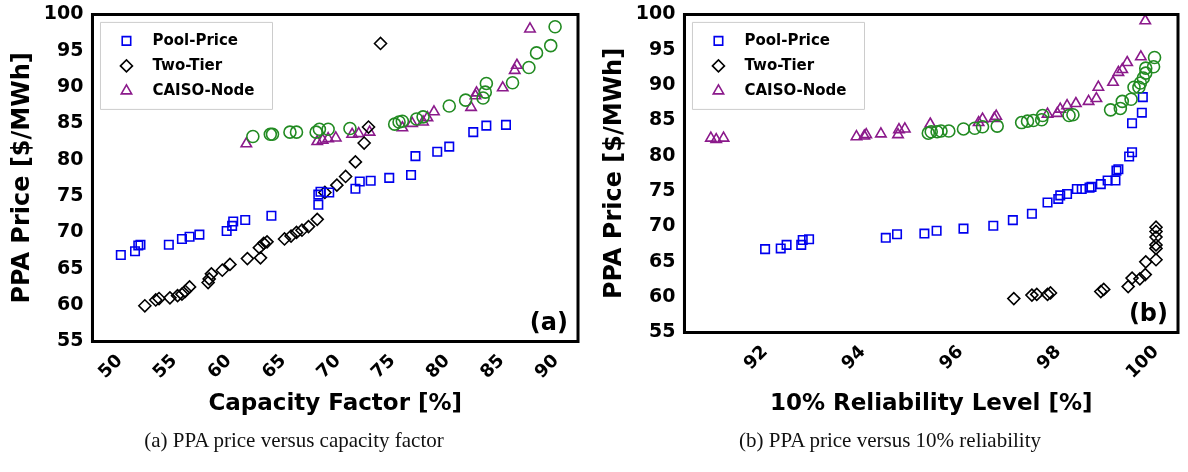  Describe the element at coordinates (787, 39) in the screenshot. I see `legend-label: Pool-Price` at that location.